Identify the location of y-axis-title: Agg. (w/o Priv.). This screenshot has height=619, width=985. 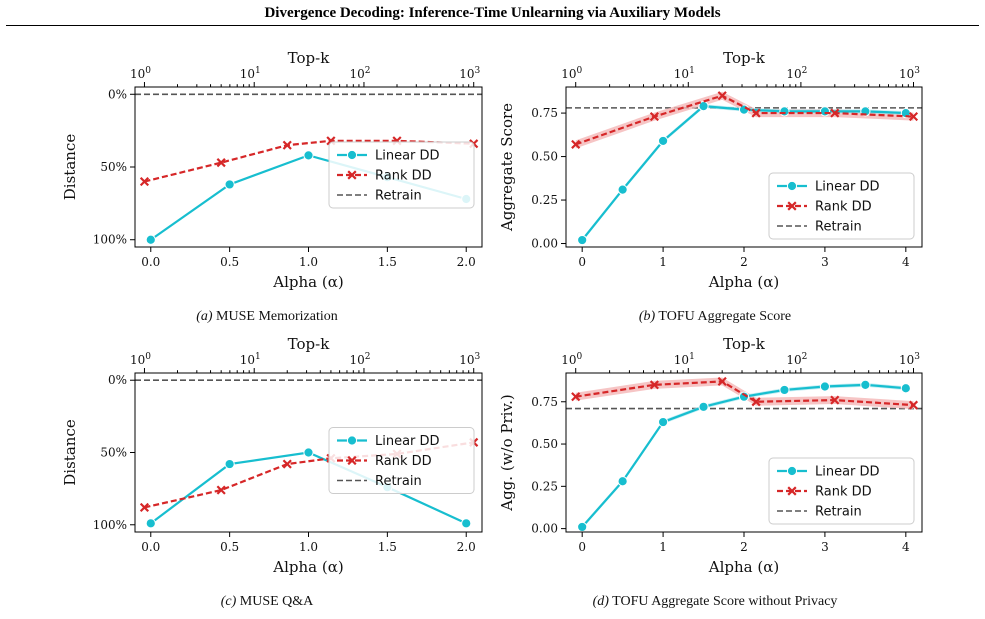
(507, 453).